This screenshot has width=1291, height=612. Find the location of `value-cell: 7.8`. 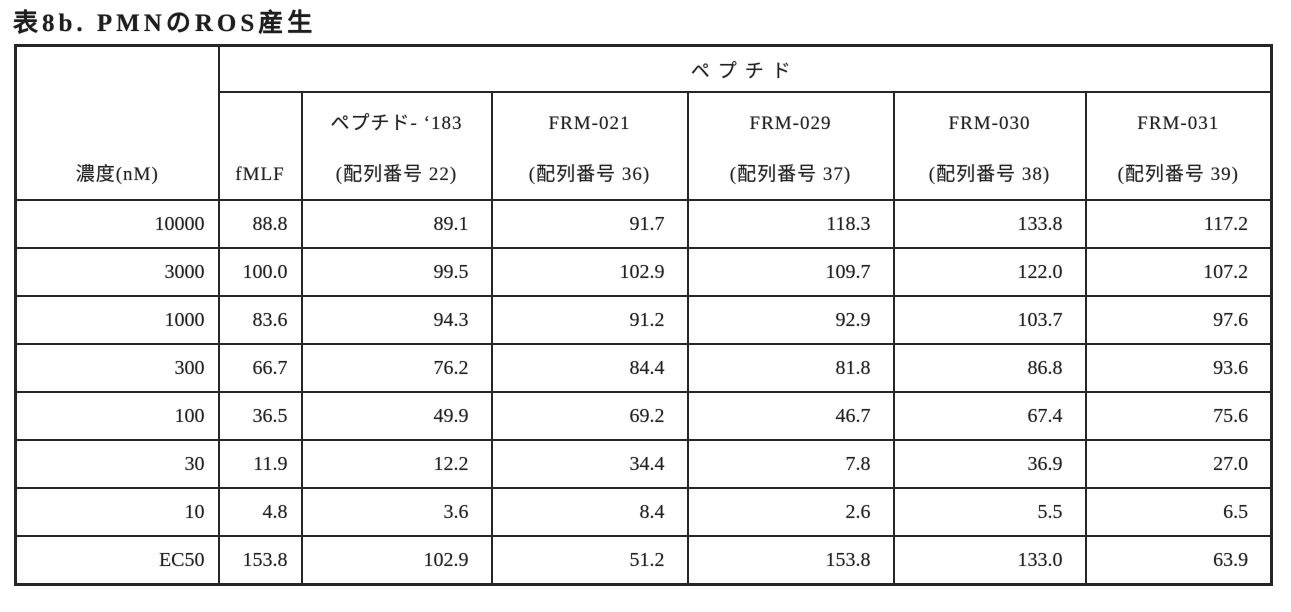

value-cell: 7.8 is located at coordinates (790, 464).